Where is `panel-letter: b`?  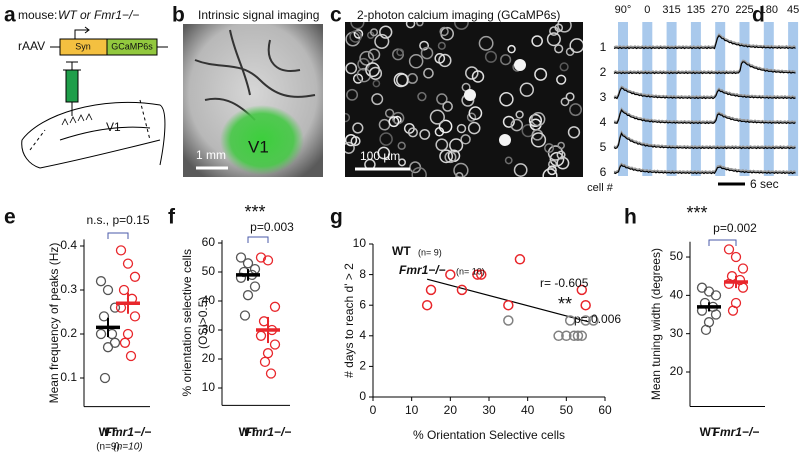 panel-letter: b is located at coordinates (178, 15).